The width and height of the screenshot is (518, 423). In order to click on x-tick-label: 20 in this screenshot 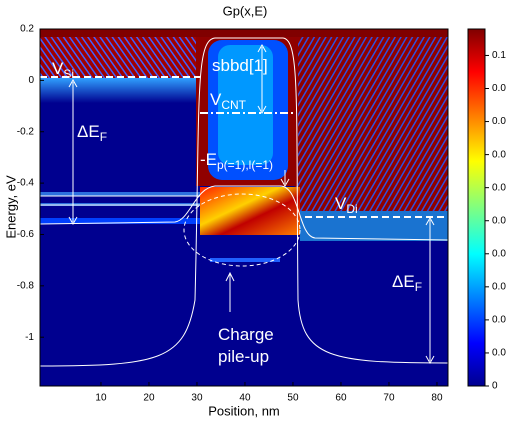, I will do `click(149, 398)`.